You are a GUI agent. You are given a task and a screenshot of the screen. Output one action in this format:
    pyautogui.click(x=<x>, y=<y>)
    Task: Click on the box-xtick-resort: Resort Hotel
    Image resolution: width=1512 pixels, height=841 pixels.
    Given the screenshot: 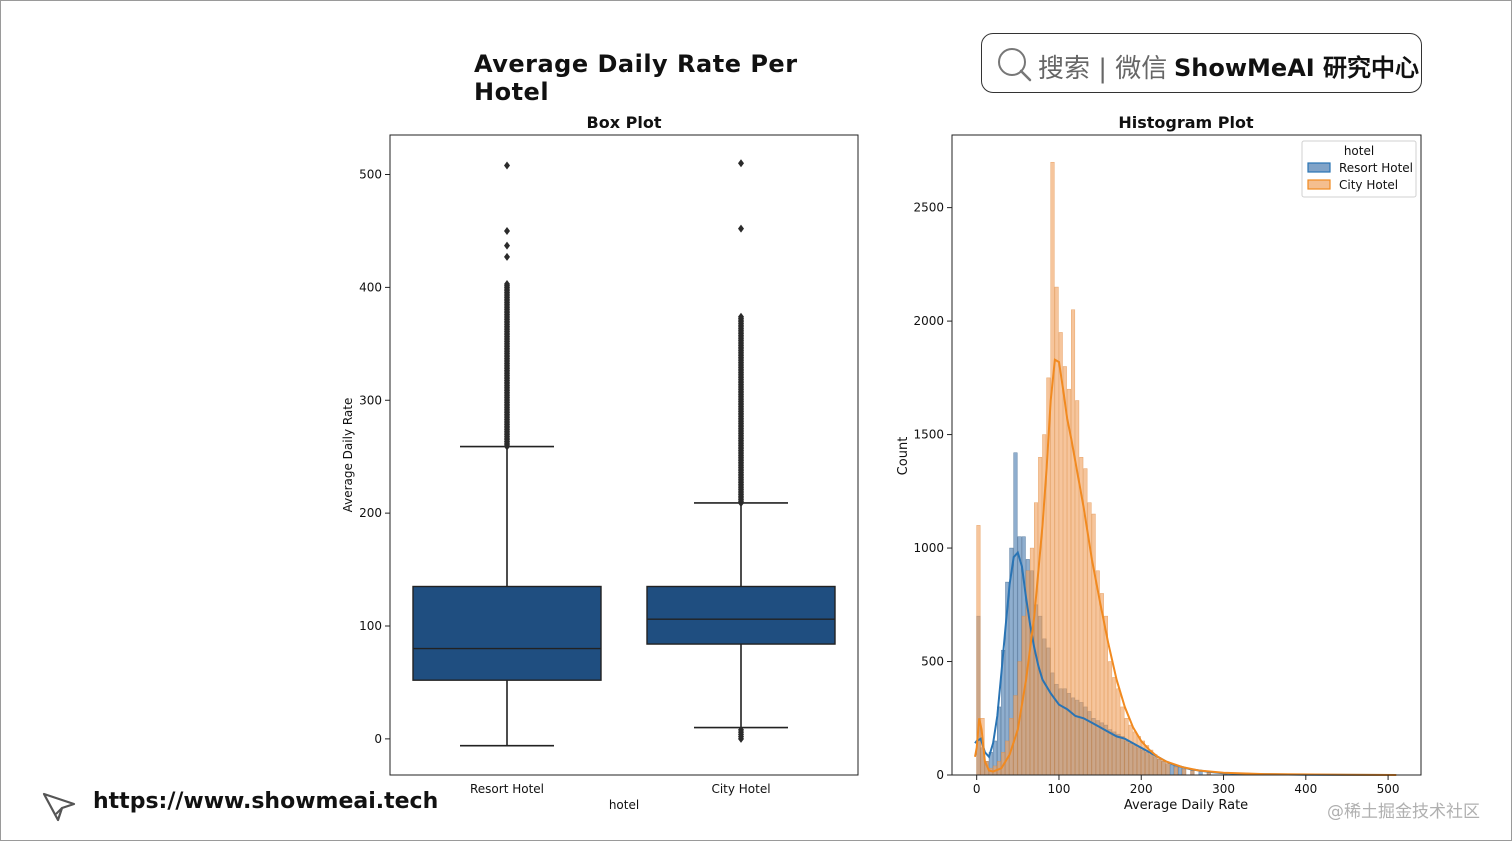 What is the action you would take?
    pyautogui.click(x=507, y=789)
    